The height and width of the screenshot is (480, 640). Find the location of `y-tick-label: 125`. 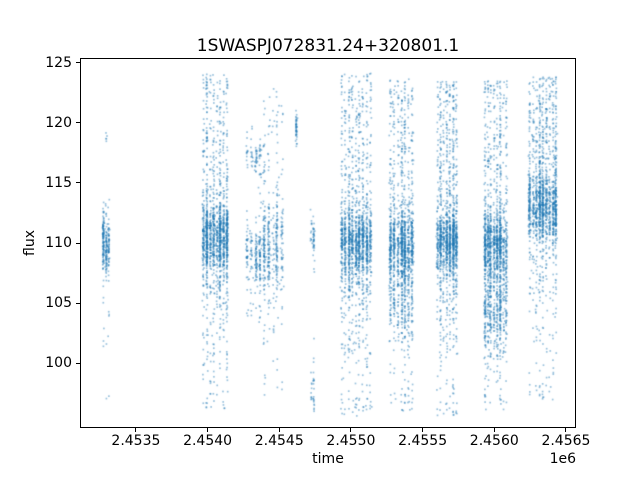

y-tick-label: 125 is located at coordinates (58, 62).